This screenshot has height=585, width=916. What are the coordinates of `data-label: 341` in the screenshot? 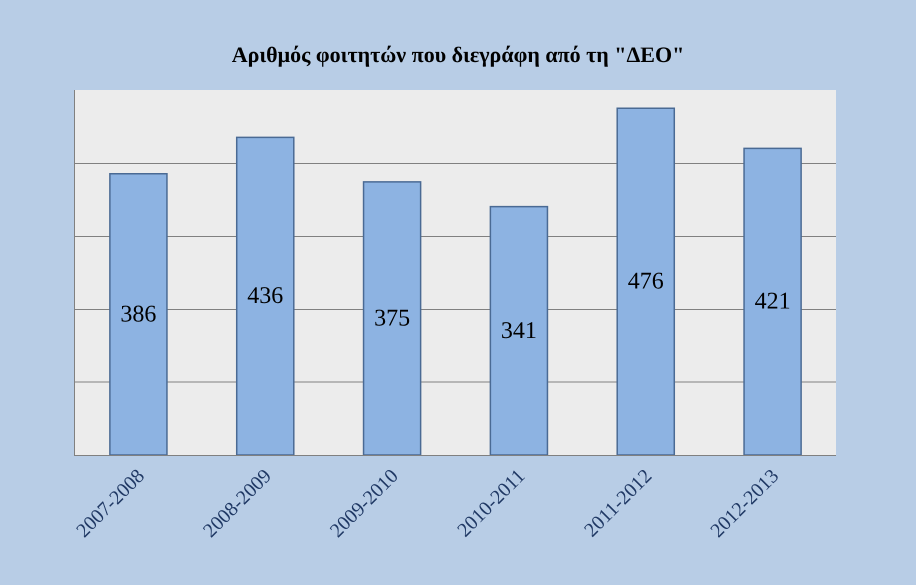 It's located at (518, 331).